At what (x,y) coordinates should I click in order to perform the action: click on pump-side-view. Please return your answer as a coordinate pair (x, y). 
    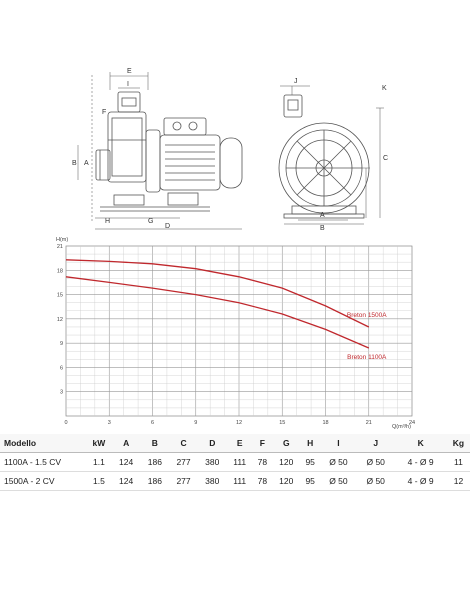
    Looking at the image, I should click on (160, 151).